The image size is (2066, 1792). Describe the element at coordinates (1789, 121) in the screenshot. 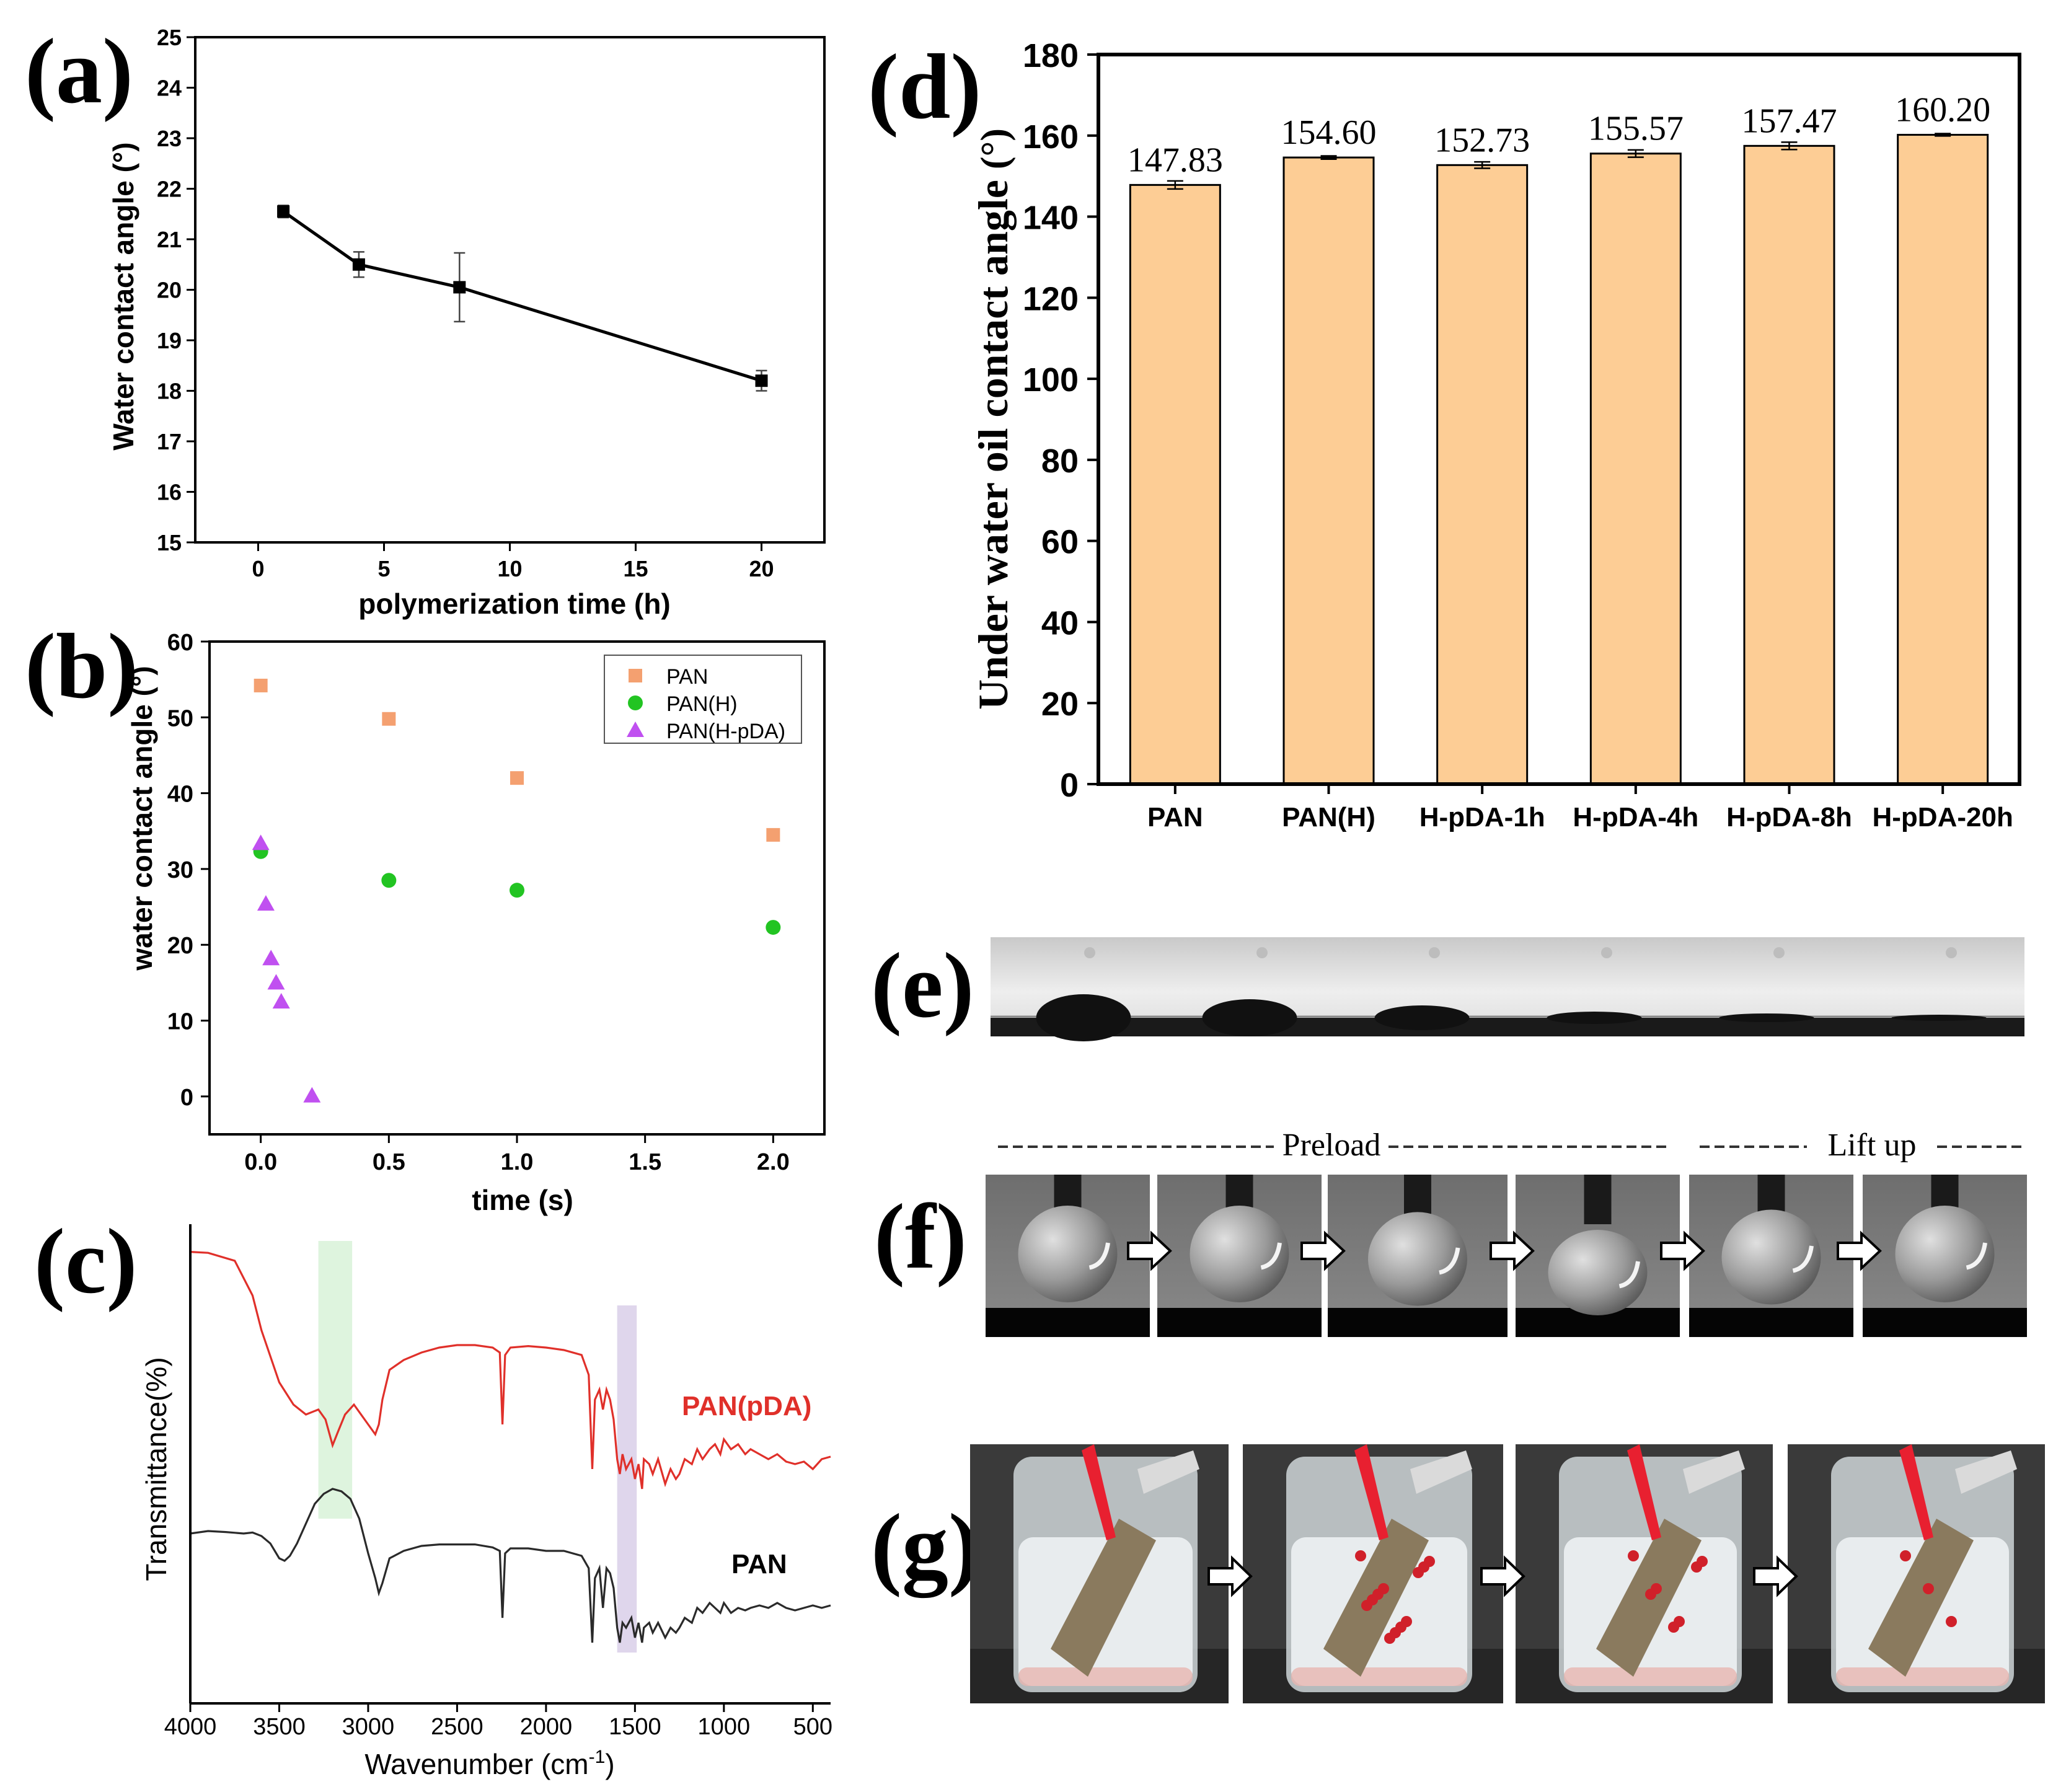

I see `d-value-label: 157.47` at that location.